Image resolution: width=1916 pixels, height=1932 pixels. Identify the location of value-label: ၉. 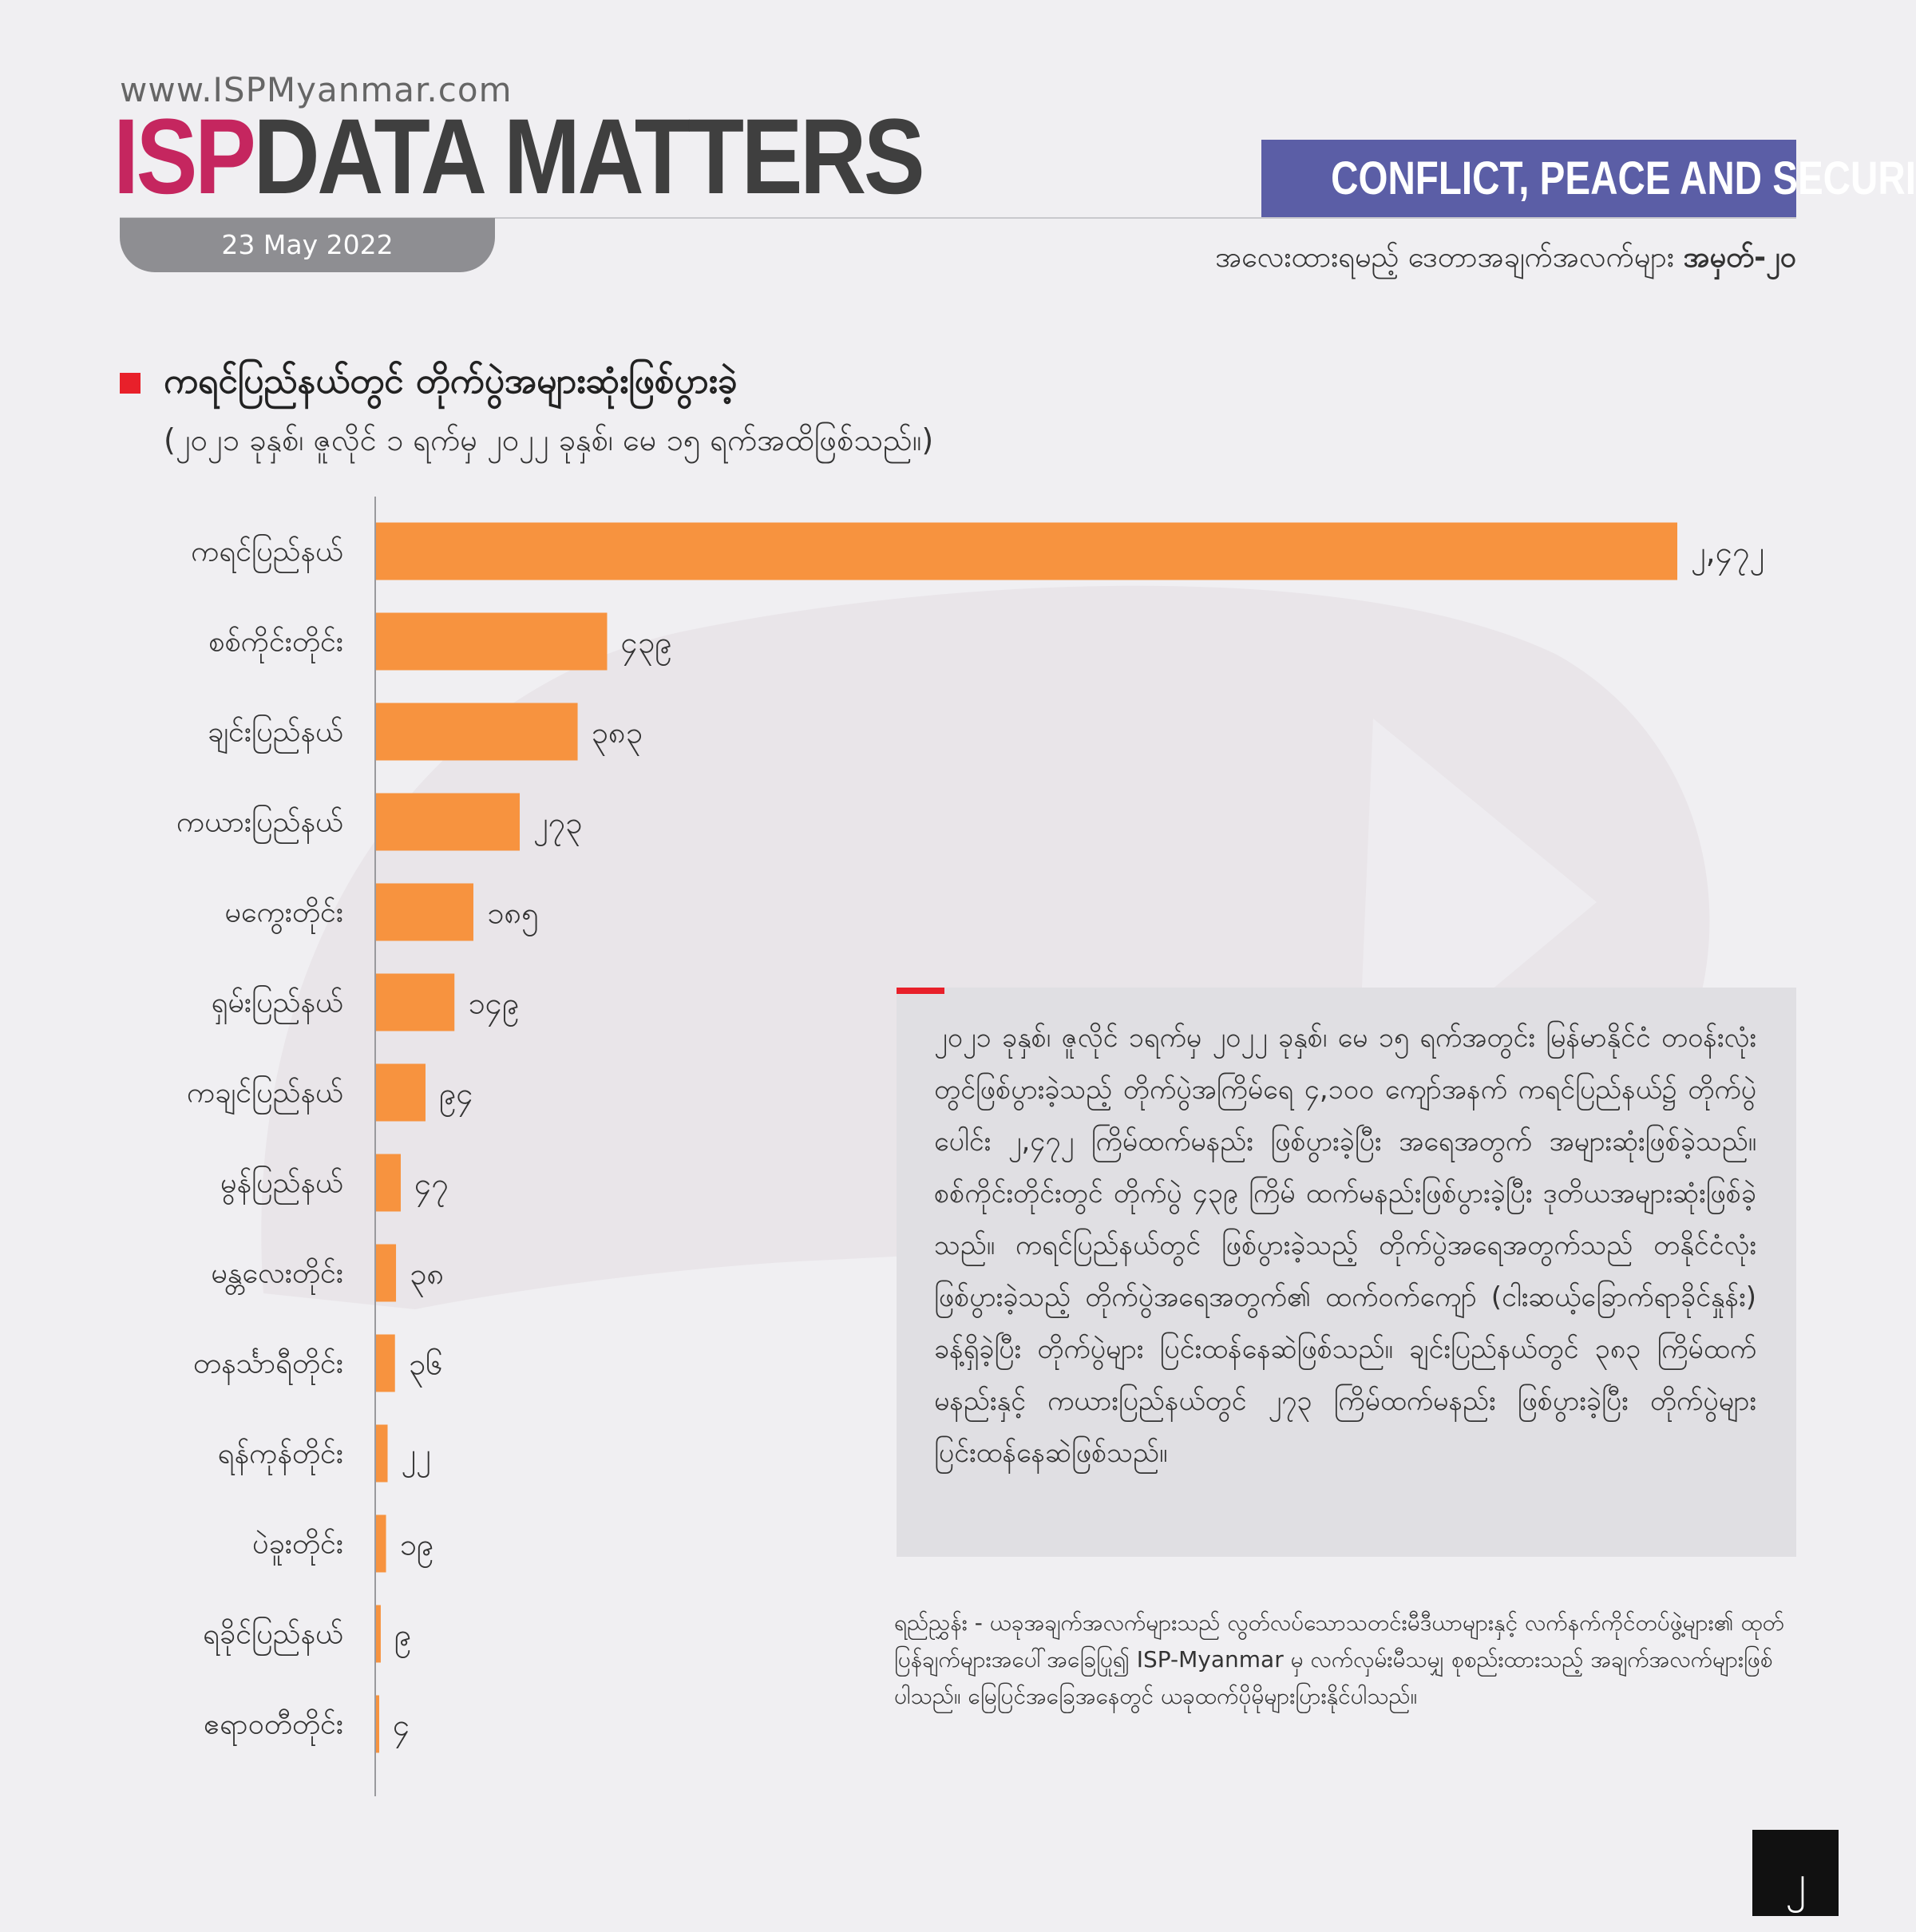
(402, 1638).